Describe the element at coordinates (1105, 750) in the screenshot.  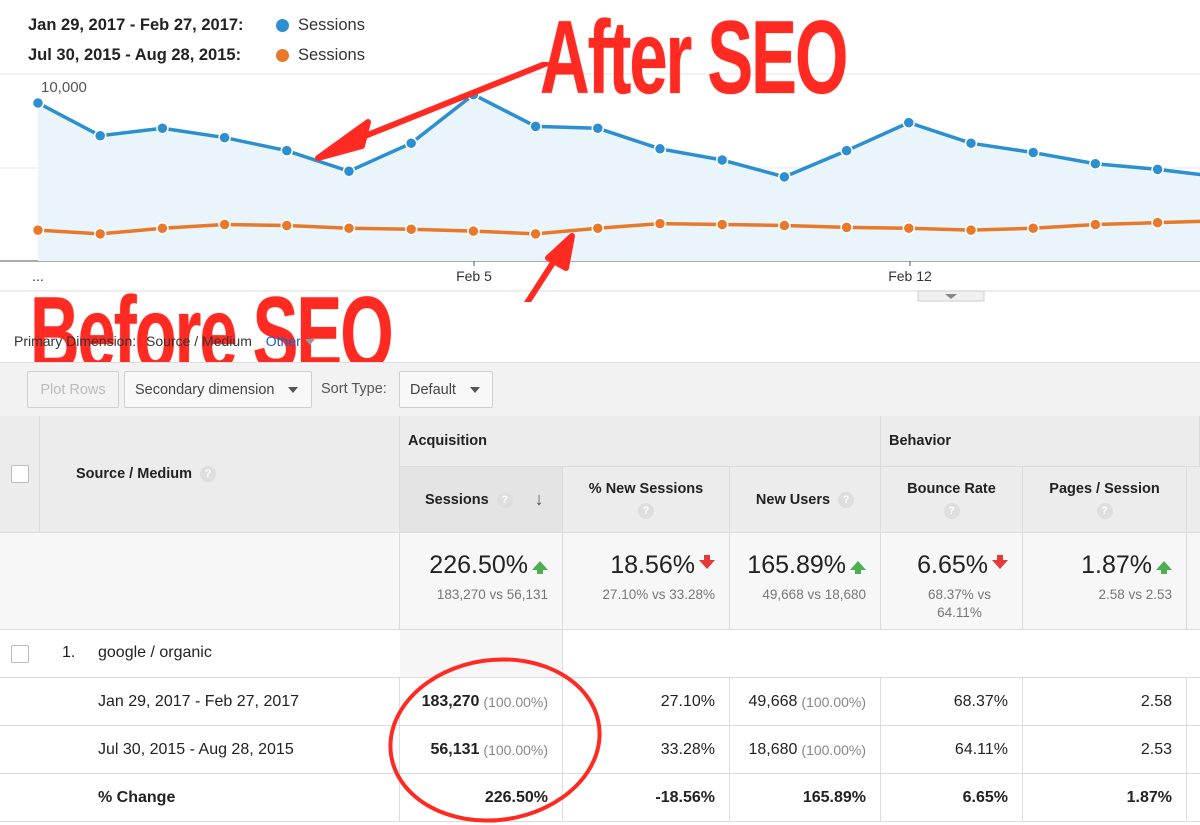
I see `row-pages-session: 2.53` at that location.